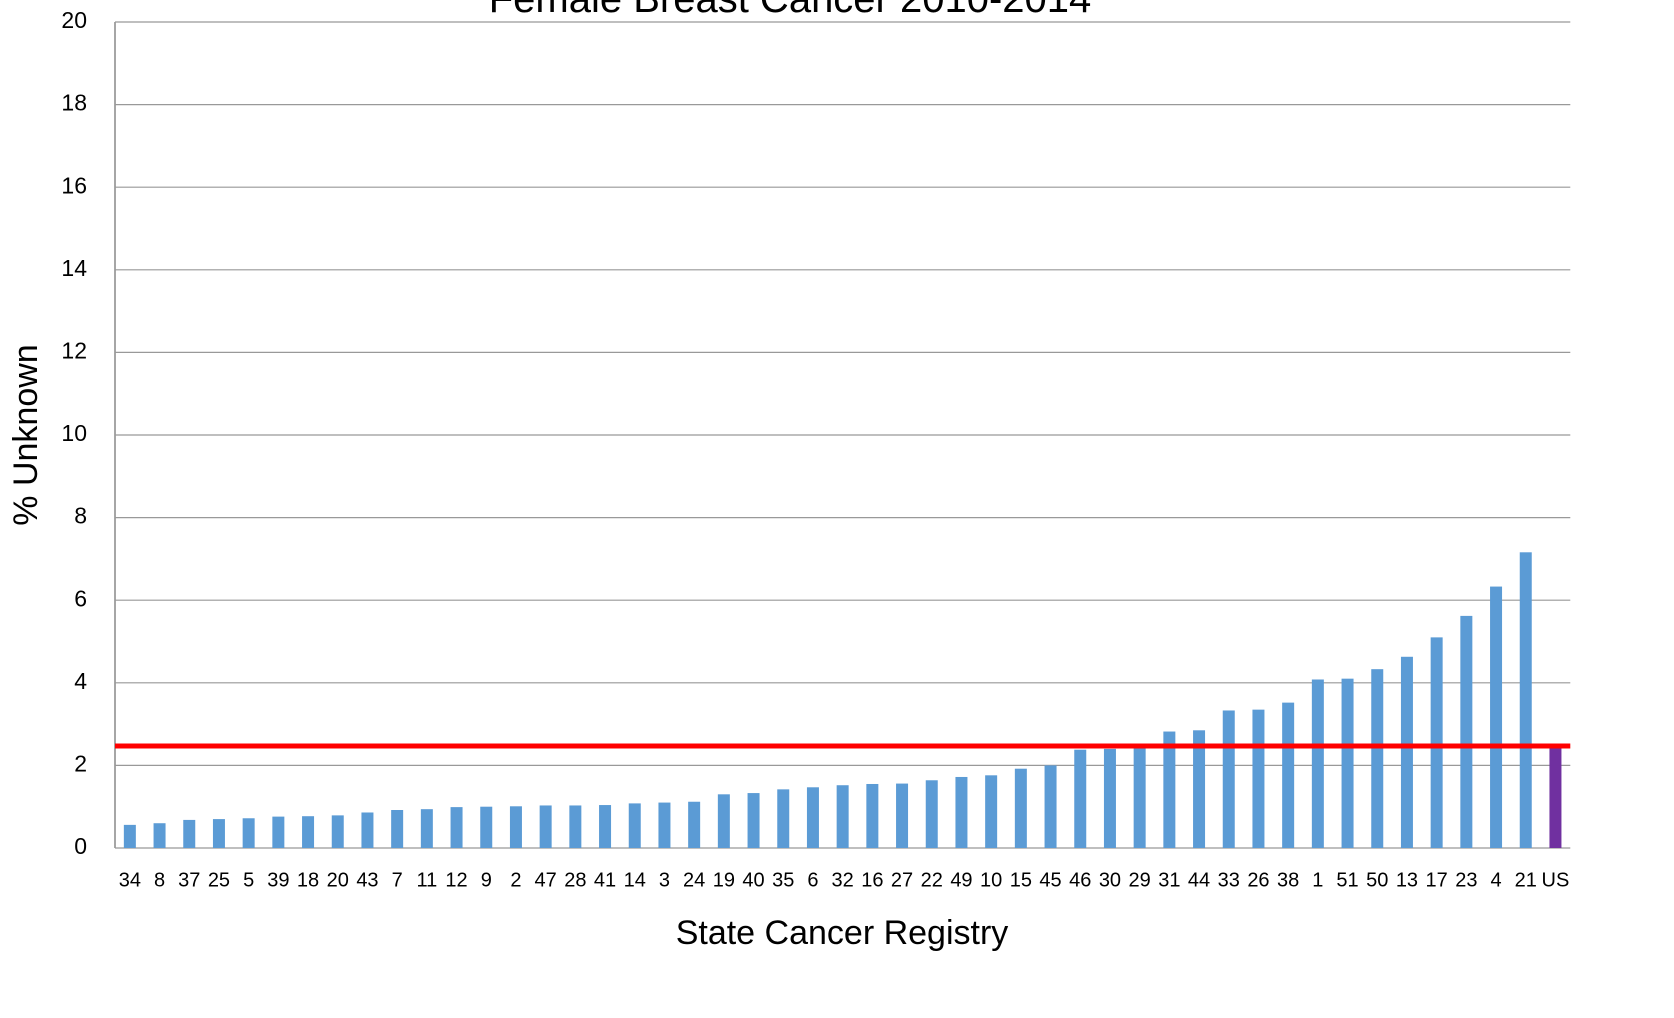  Describe the element at coordinates (80, 681) in the screenshot. I see `y-tick-label: 4` at that location.